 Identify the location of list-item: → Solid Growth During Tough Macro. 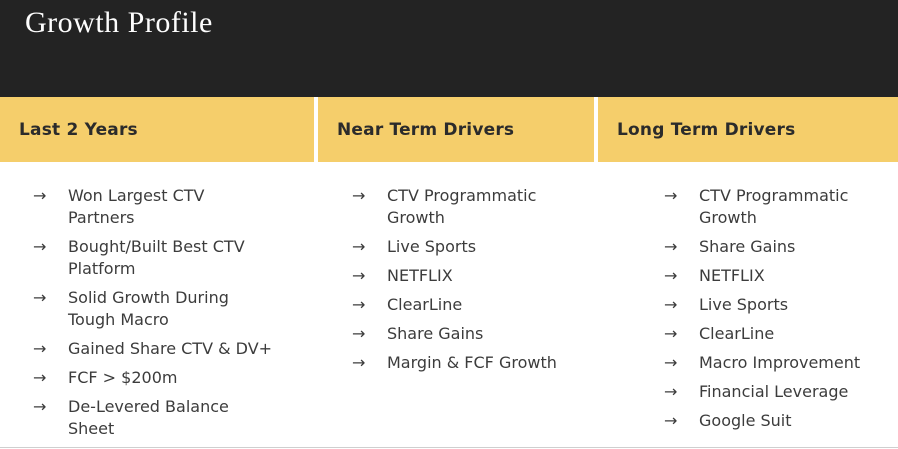
(173, 309).